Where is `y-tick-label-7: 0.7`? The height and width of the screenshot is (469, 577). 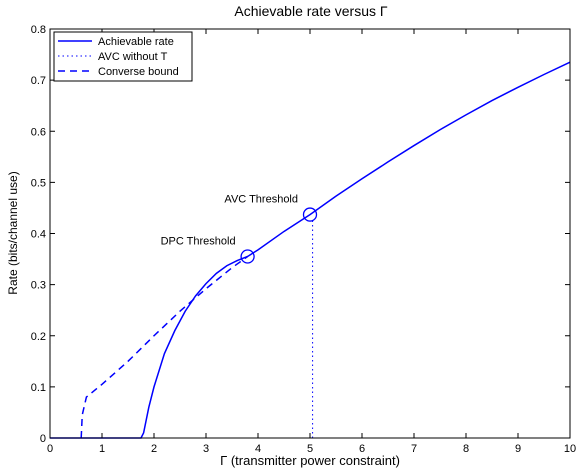
y-tick-label-7: 0.7 is located at coordinates (38, 81).